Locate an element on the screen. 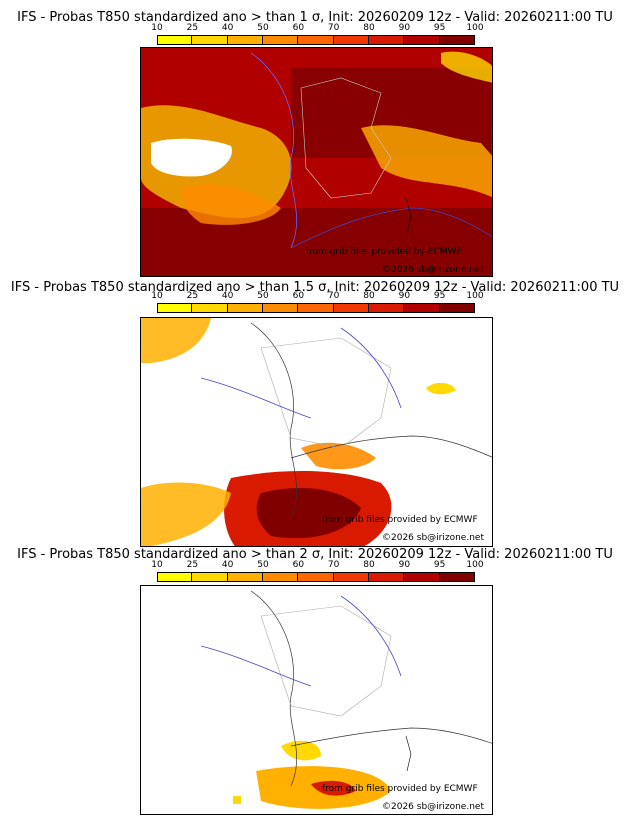 The width and height of the screenshot is (630, 828). field-west-spot is located at coordinates (237, 800).